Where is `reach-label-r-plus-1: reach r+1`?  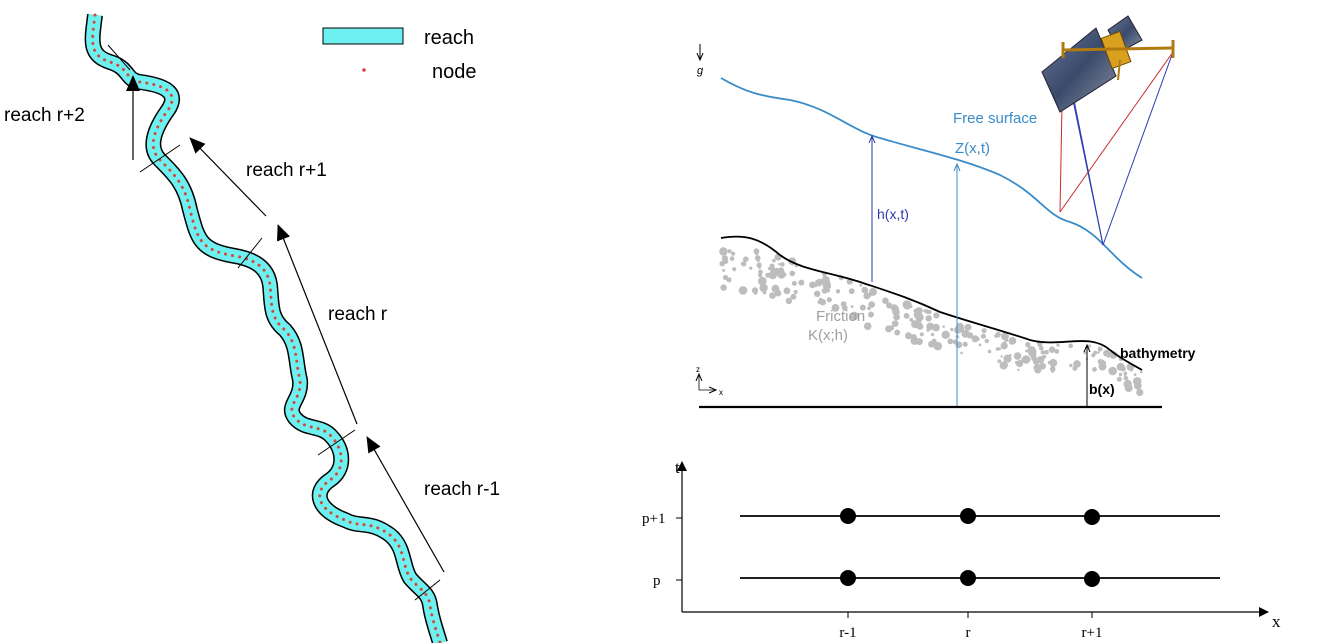 reach-label-r-plus-1: reach r+1 is located at coordinates (286, 170).